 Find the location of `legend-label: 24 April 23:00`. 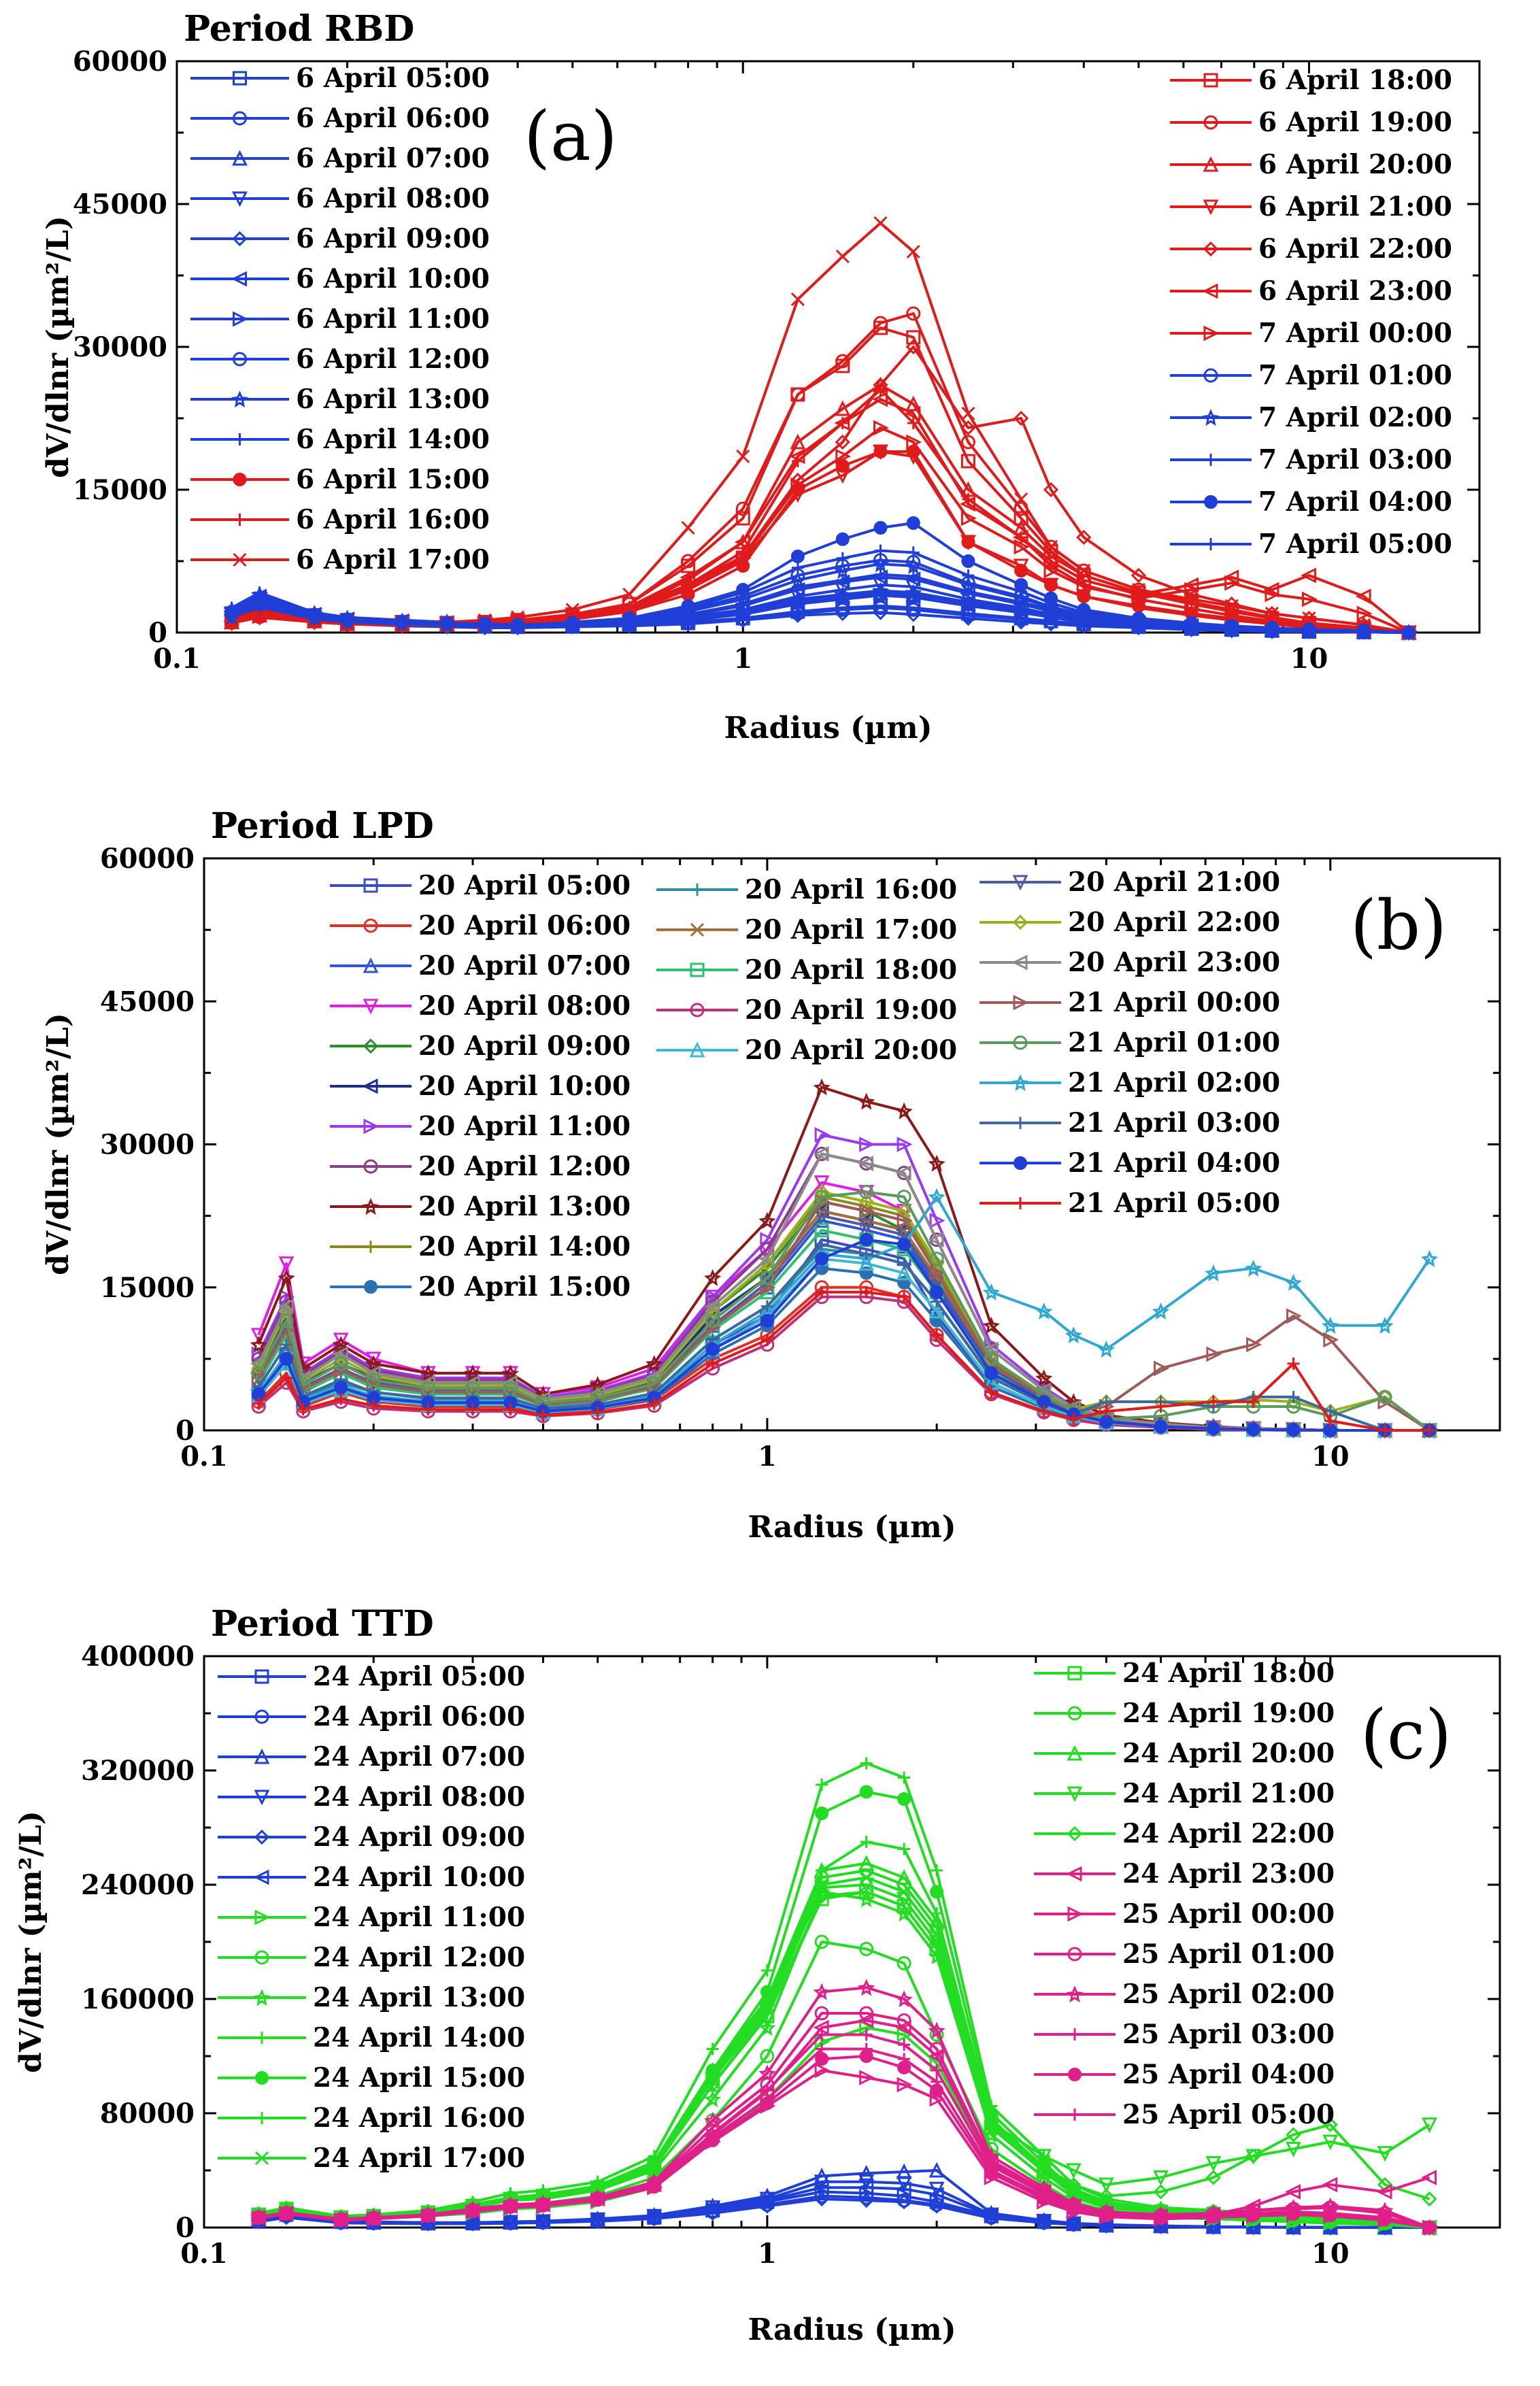

legend-label: 24 April 23:00 is located at coordinates (1228, 1873).